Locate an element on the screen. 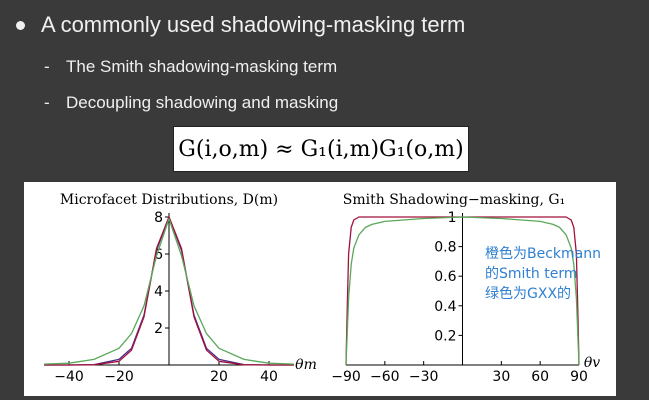 This screenshot has width=649, height=400. sub-bullet-smith: - The Smith shadowing-masking term is located at coordinates (190, 67).